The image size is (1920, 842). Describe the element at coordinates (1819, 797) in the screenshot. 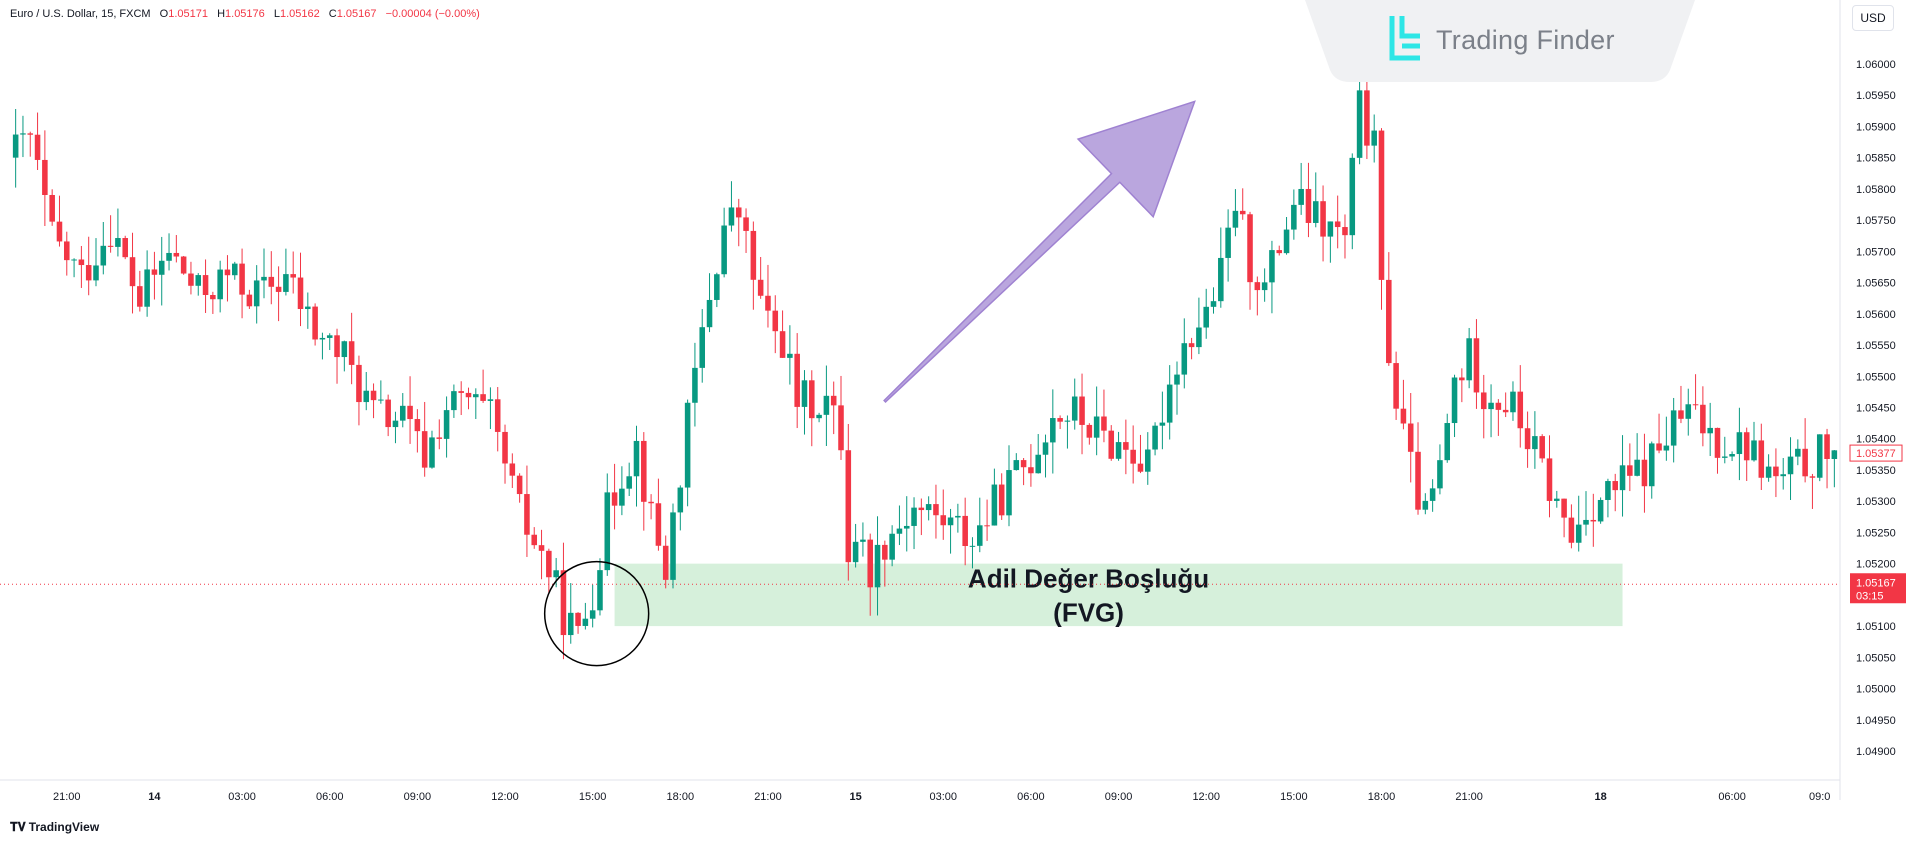

I see `time-tick-label: 09:0` at that location.